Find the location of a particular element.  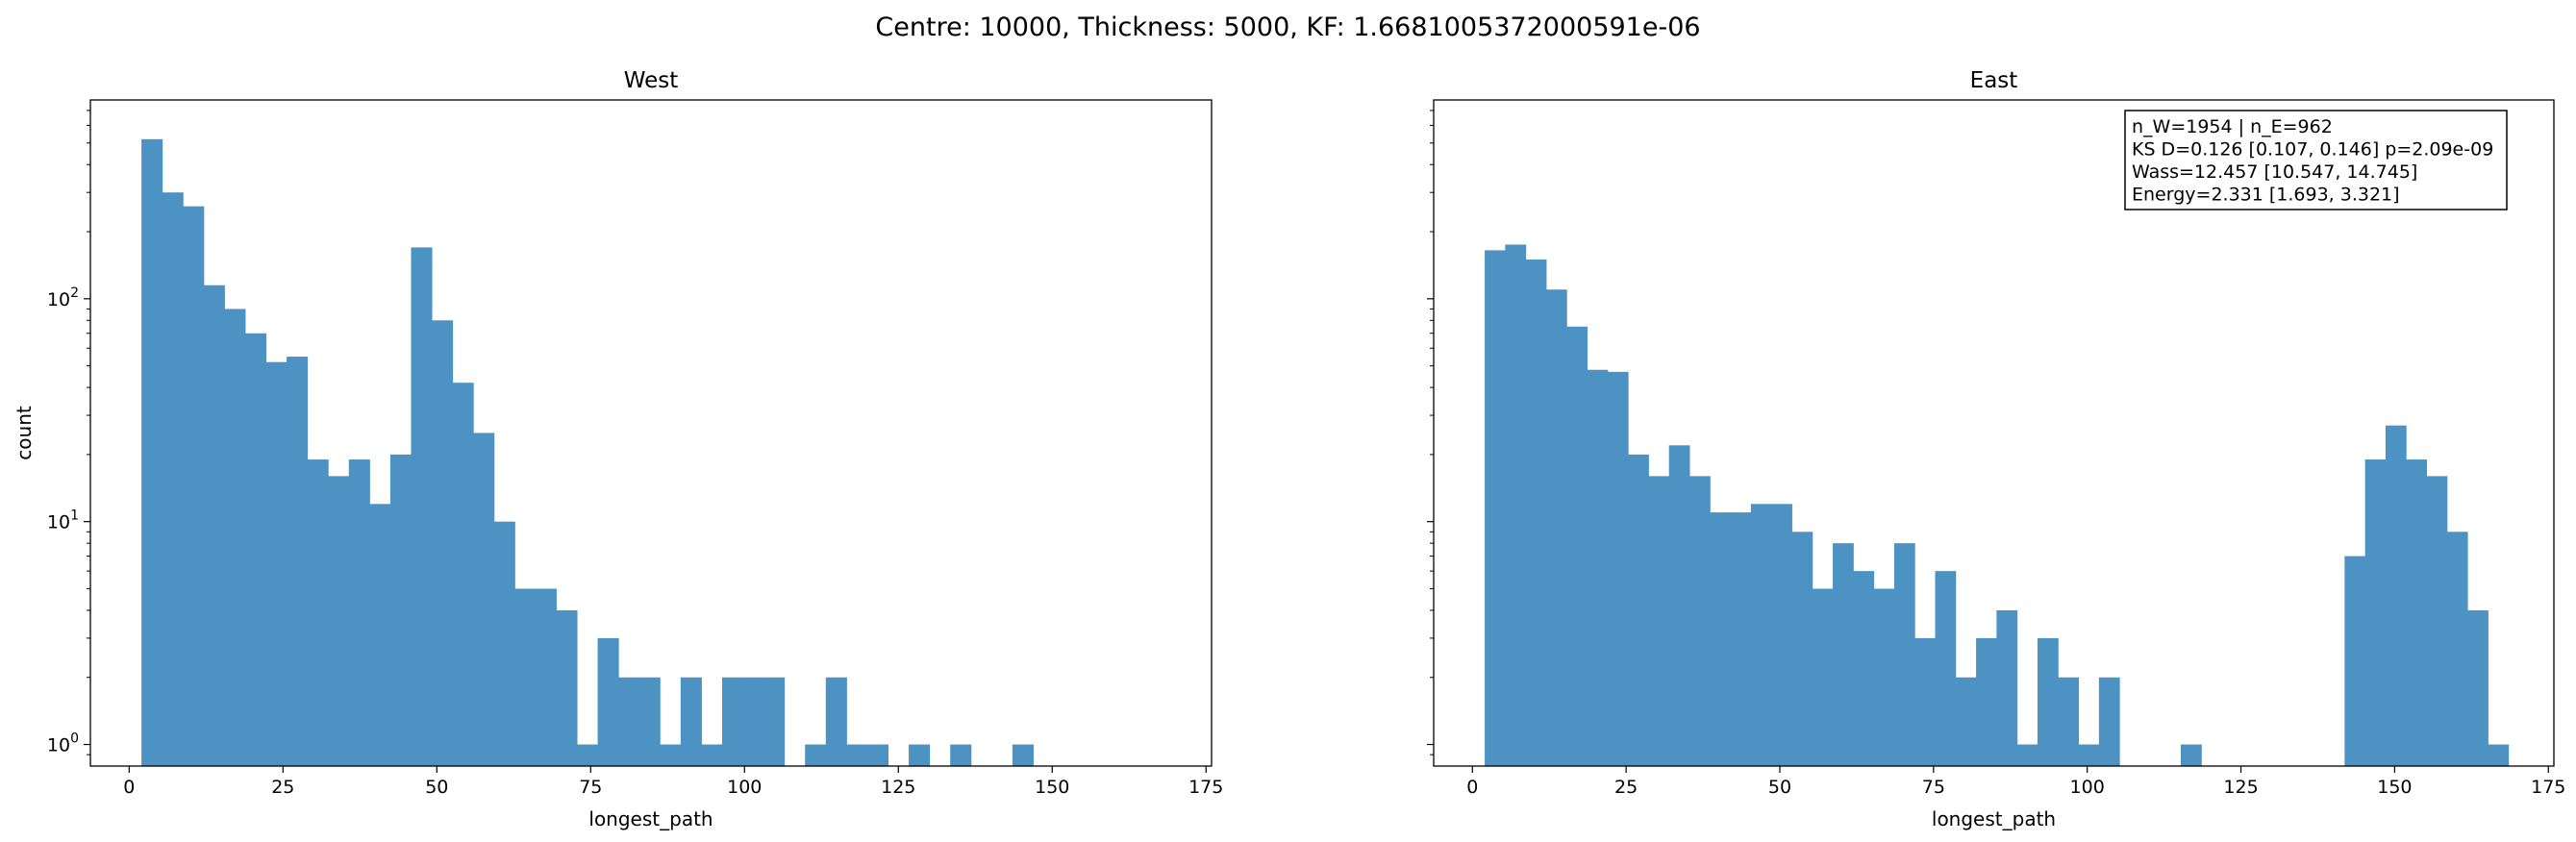

stats-annotation-box is located at coordinates (2316, 160).